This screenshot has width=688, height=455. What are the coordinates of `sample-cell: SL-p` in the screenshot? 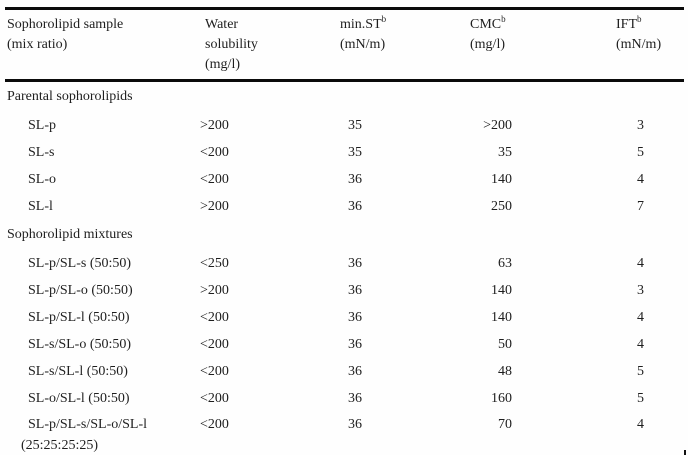 It's located at (42, 125).